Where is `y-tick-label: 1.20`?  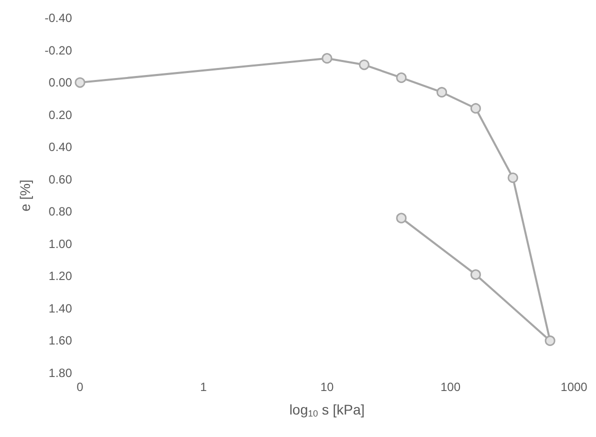
y-tick-label: 1.20 is located at coordinates (60, 276).